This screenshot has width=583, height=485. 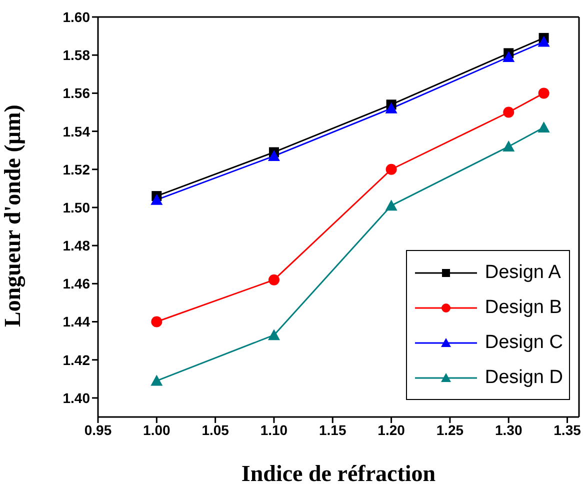 What do you see at coordinates (274, 430) in the screenshot?
I see `x-tick-label: 1.10` at bounding box center [274, 430].